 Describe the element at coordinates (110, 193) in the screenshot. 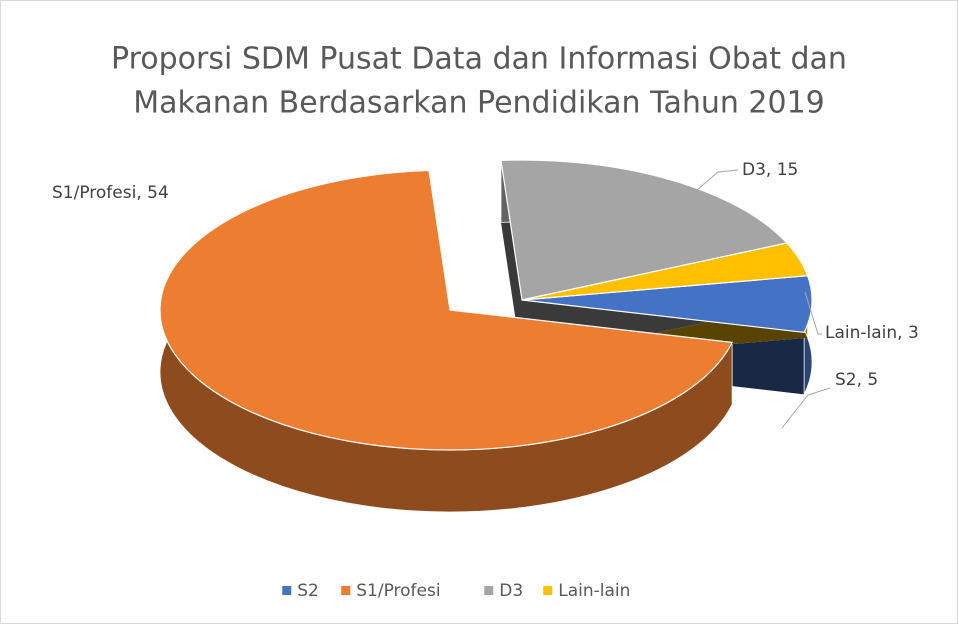

I see `data-label: S1/Profesi, 54` at that location.